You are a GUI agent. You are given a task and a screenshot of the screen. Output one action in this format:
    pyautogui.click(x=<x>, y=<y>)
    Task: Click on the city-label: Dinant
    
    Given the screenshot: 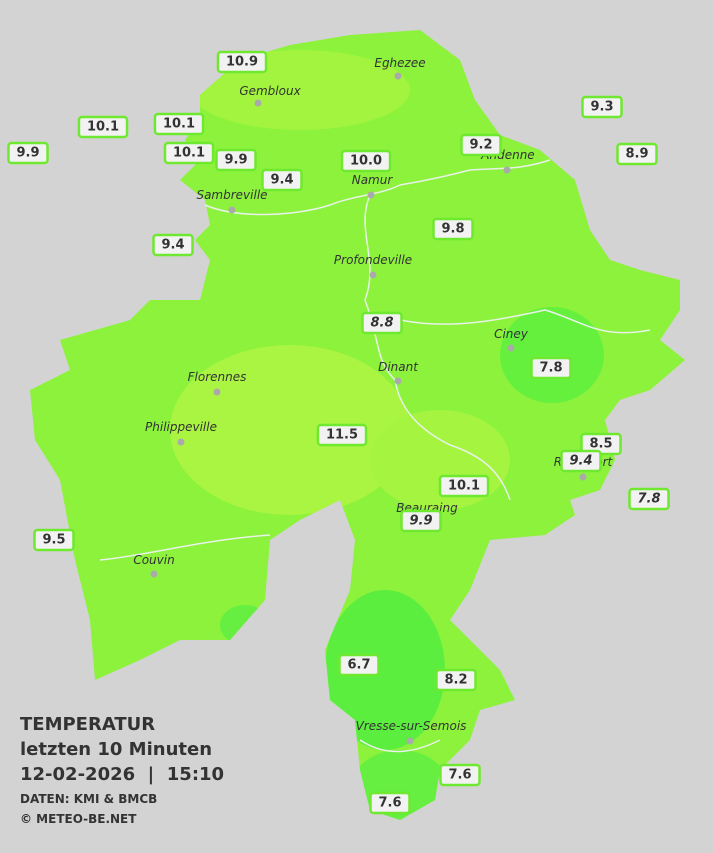 What is the action you would take?
    pyautogui.click(x=398, y=367)
    